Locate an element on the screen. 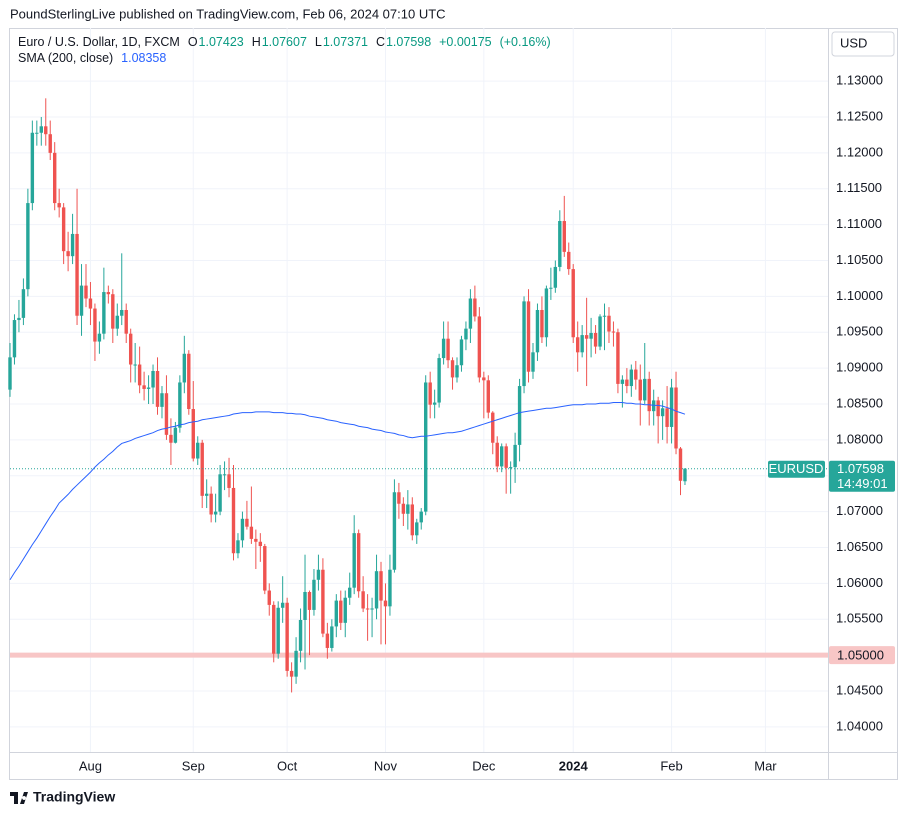  y-tick-label: 1.04000 is located at coordinates (859, 725).